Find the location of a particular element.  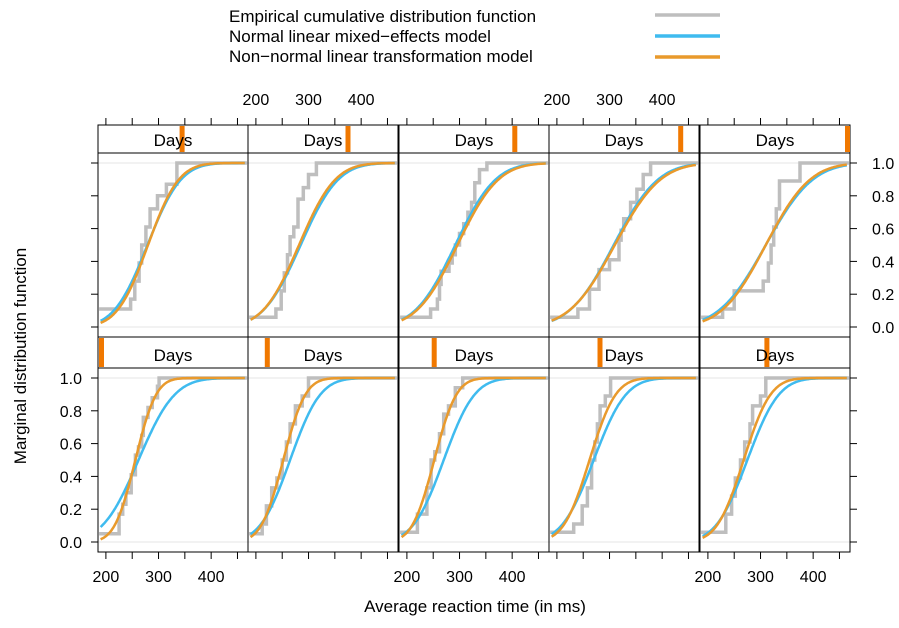

panel-5: Days 200 300 400 is located at coordinates (776, 461).